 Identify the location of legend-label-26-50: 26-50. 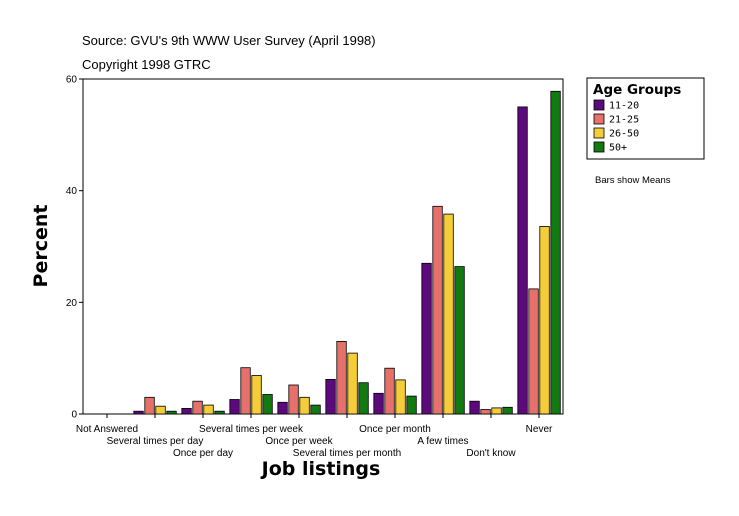
(624, 134).